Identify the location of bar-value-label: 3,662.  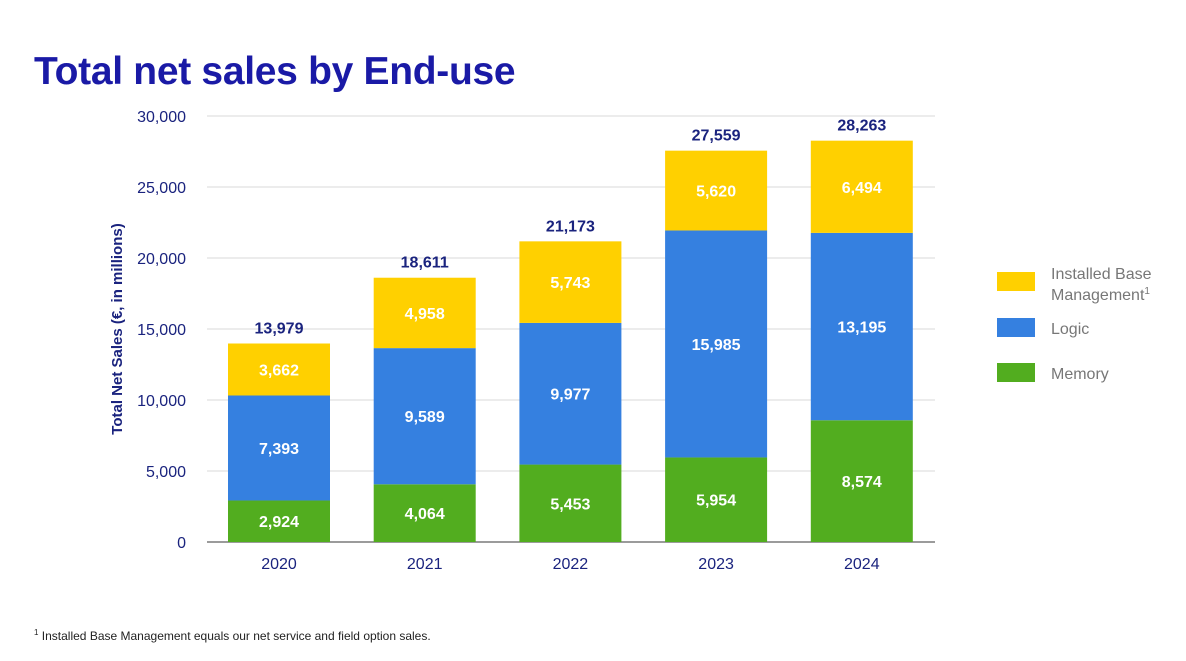
(279, 370).